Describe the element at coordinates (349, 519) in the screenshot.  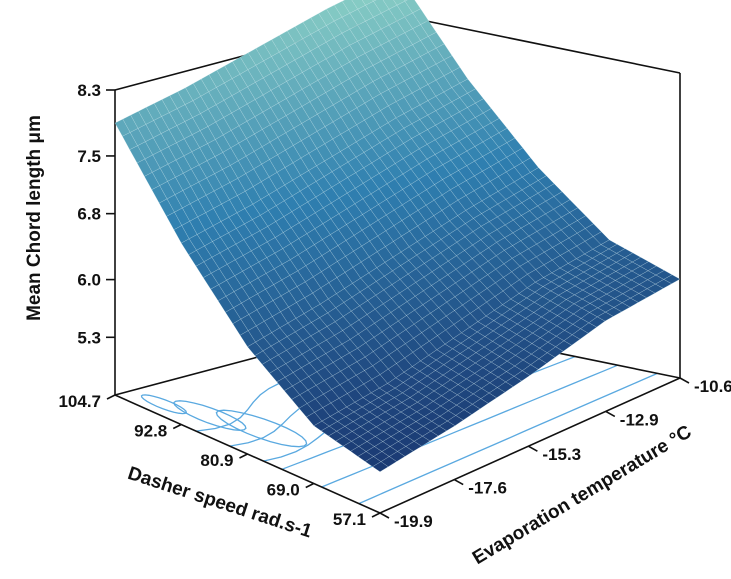
I see `y-tick-label: 57.1` at that location.